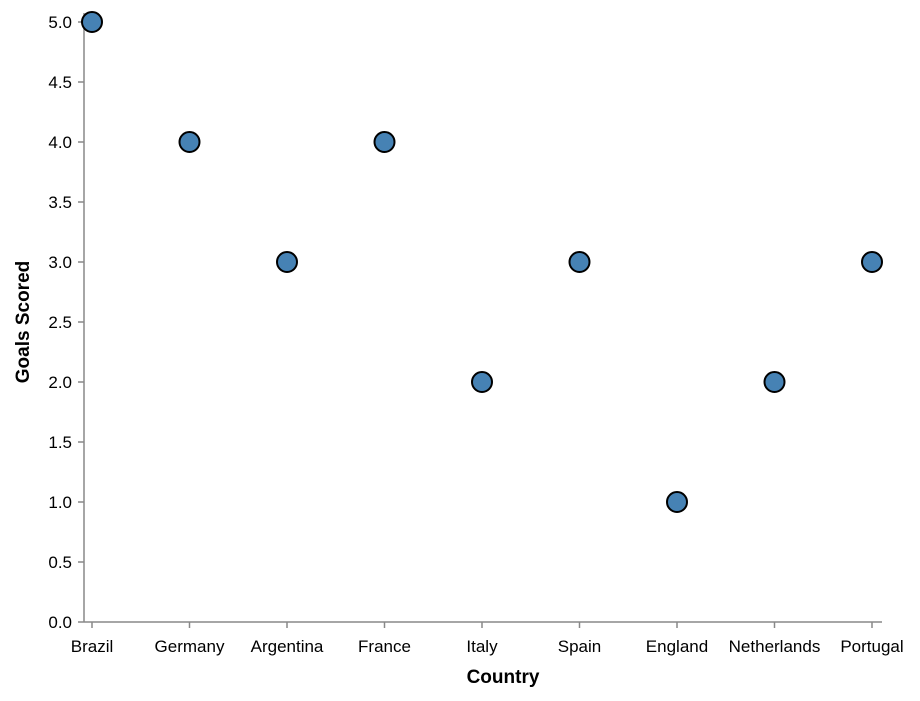  Describe the element at coordinates (482, 382) in the screenshot. I see `data-point-italy` at that location.